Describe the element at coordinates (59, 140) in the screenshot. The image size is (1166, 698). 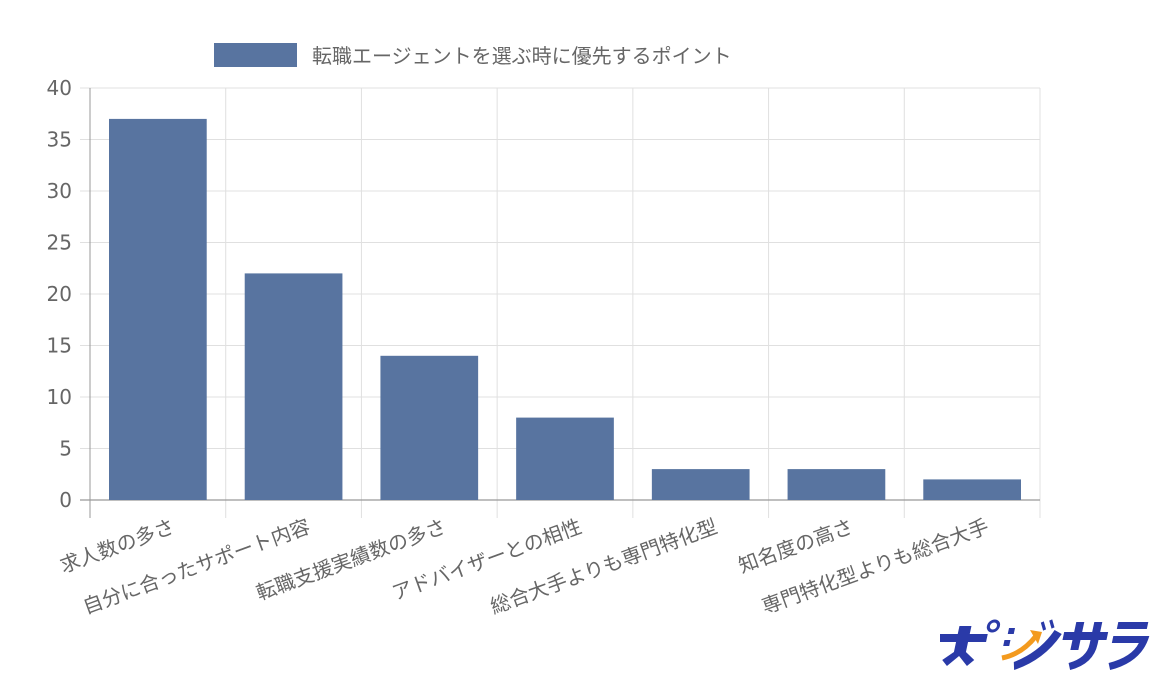
I see `y-tick-label: 35` at that location.